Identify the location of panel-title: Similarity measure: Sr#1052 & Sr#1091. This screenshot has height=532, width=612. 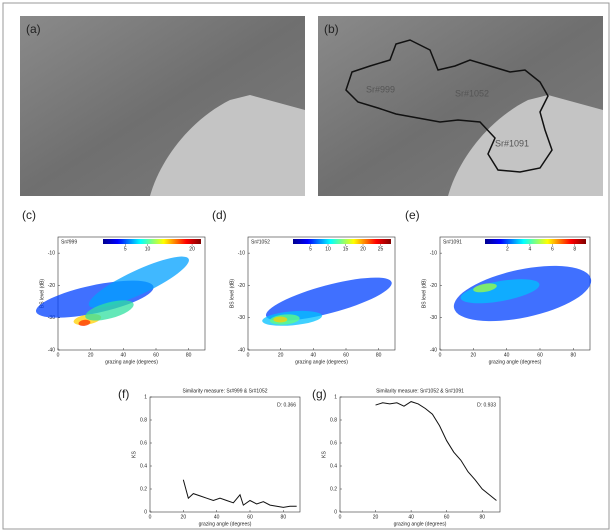
(420, 391).